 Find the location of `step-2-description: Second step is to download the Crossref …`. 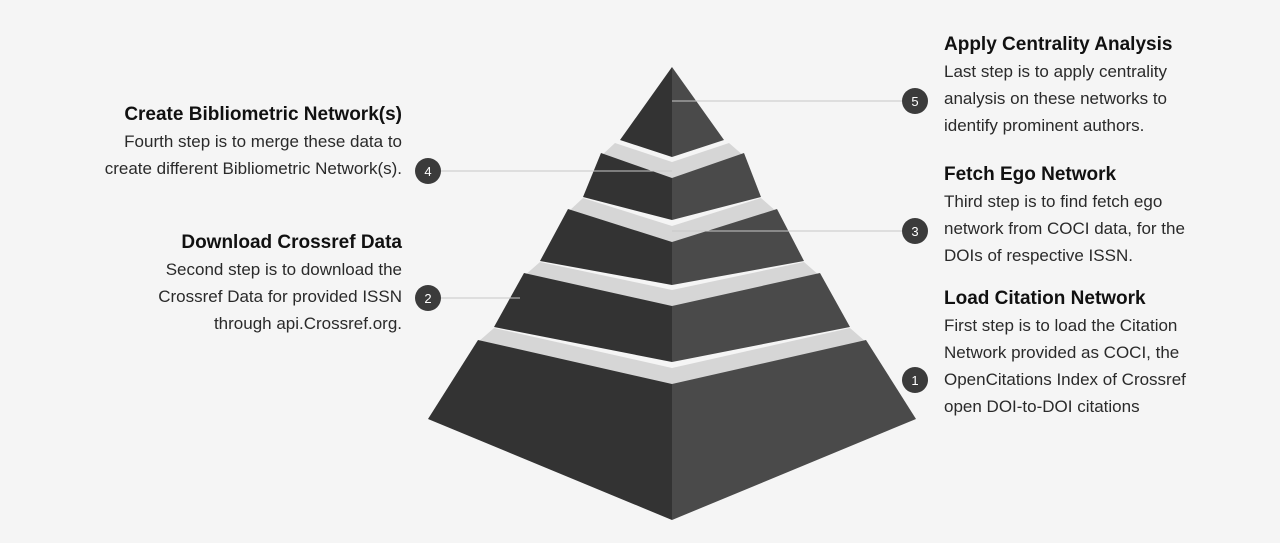

step-2-description: Second step is to download the Crossref … is located at coordinates (280, 296).